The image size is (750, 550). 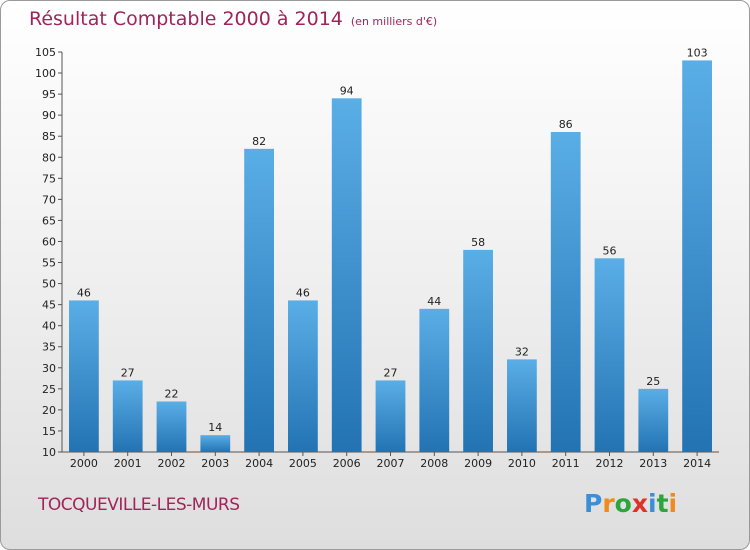 What do you see at coordinates (49, 115) in the screenshot?
I see `y-tick-label: 90` at bounding box center [49, 115].